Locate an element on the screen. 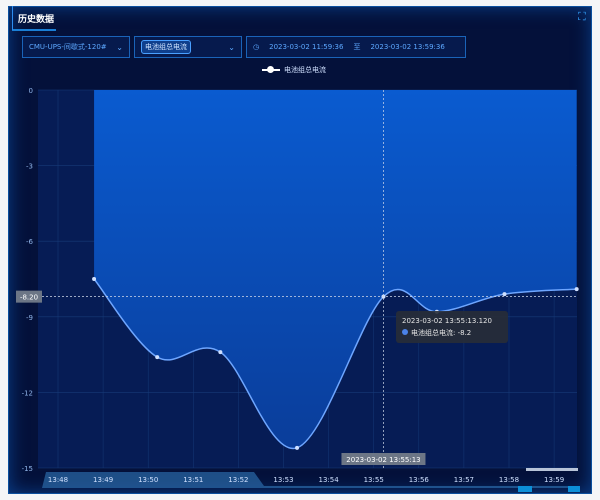 The image size is (600, 500). x-tick-label: 13:50 is located at coordinates (148, 480).